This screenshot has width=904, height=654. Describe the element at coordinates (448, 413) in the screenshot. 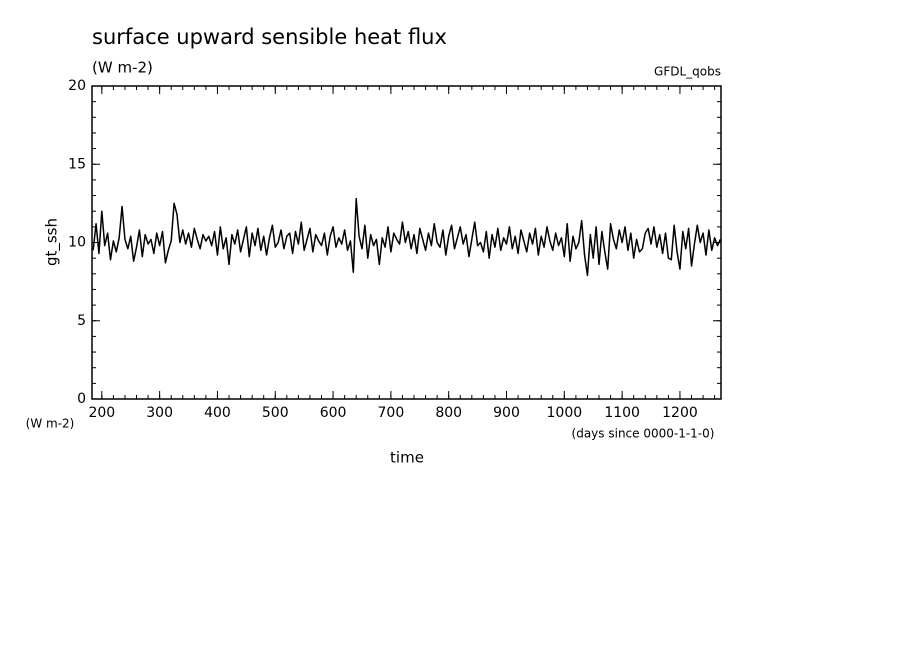

I see `x-tick-label: 800` at that location.